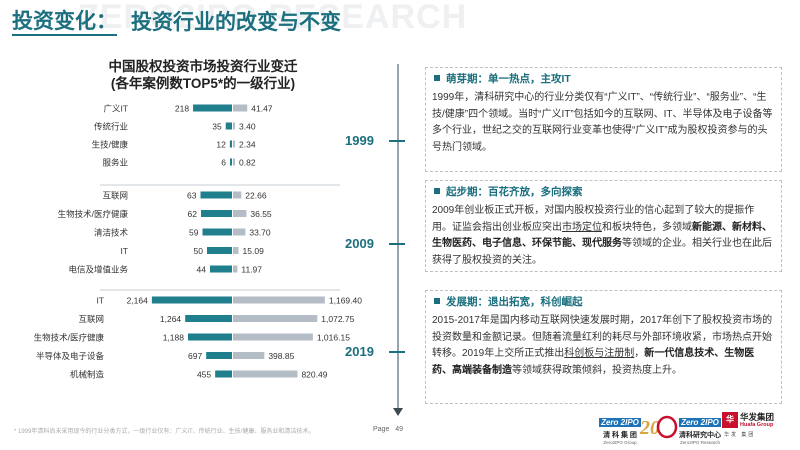 Image resolution: width=800 pixels, height=450 pixels. What do you see at coordinates (202, 270) in the screenshot?
I see `value-label-count: 44` at bounding box center [202, 270].